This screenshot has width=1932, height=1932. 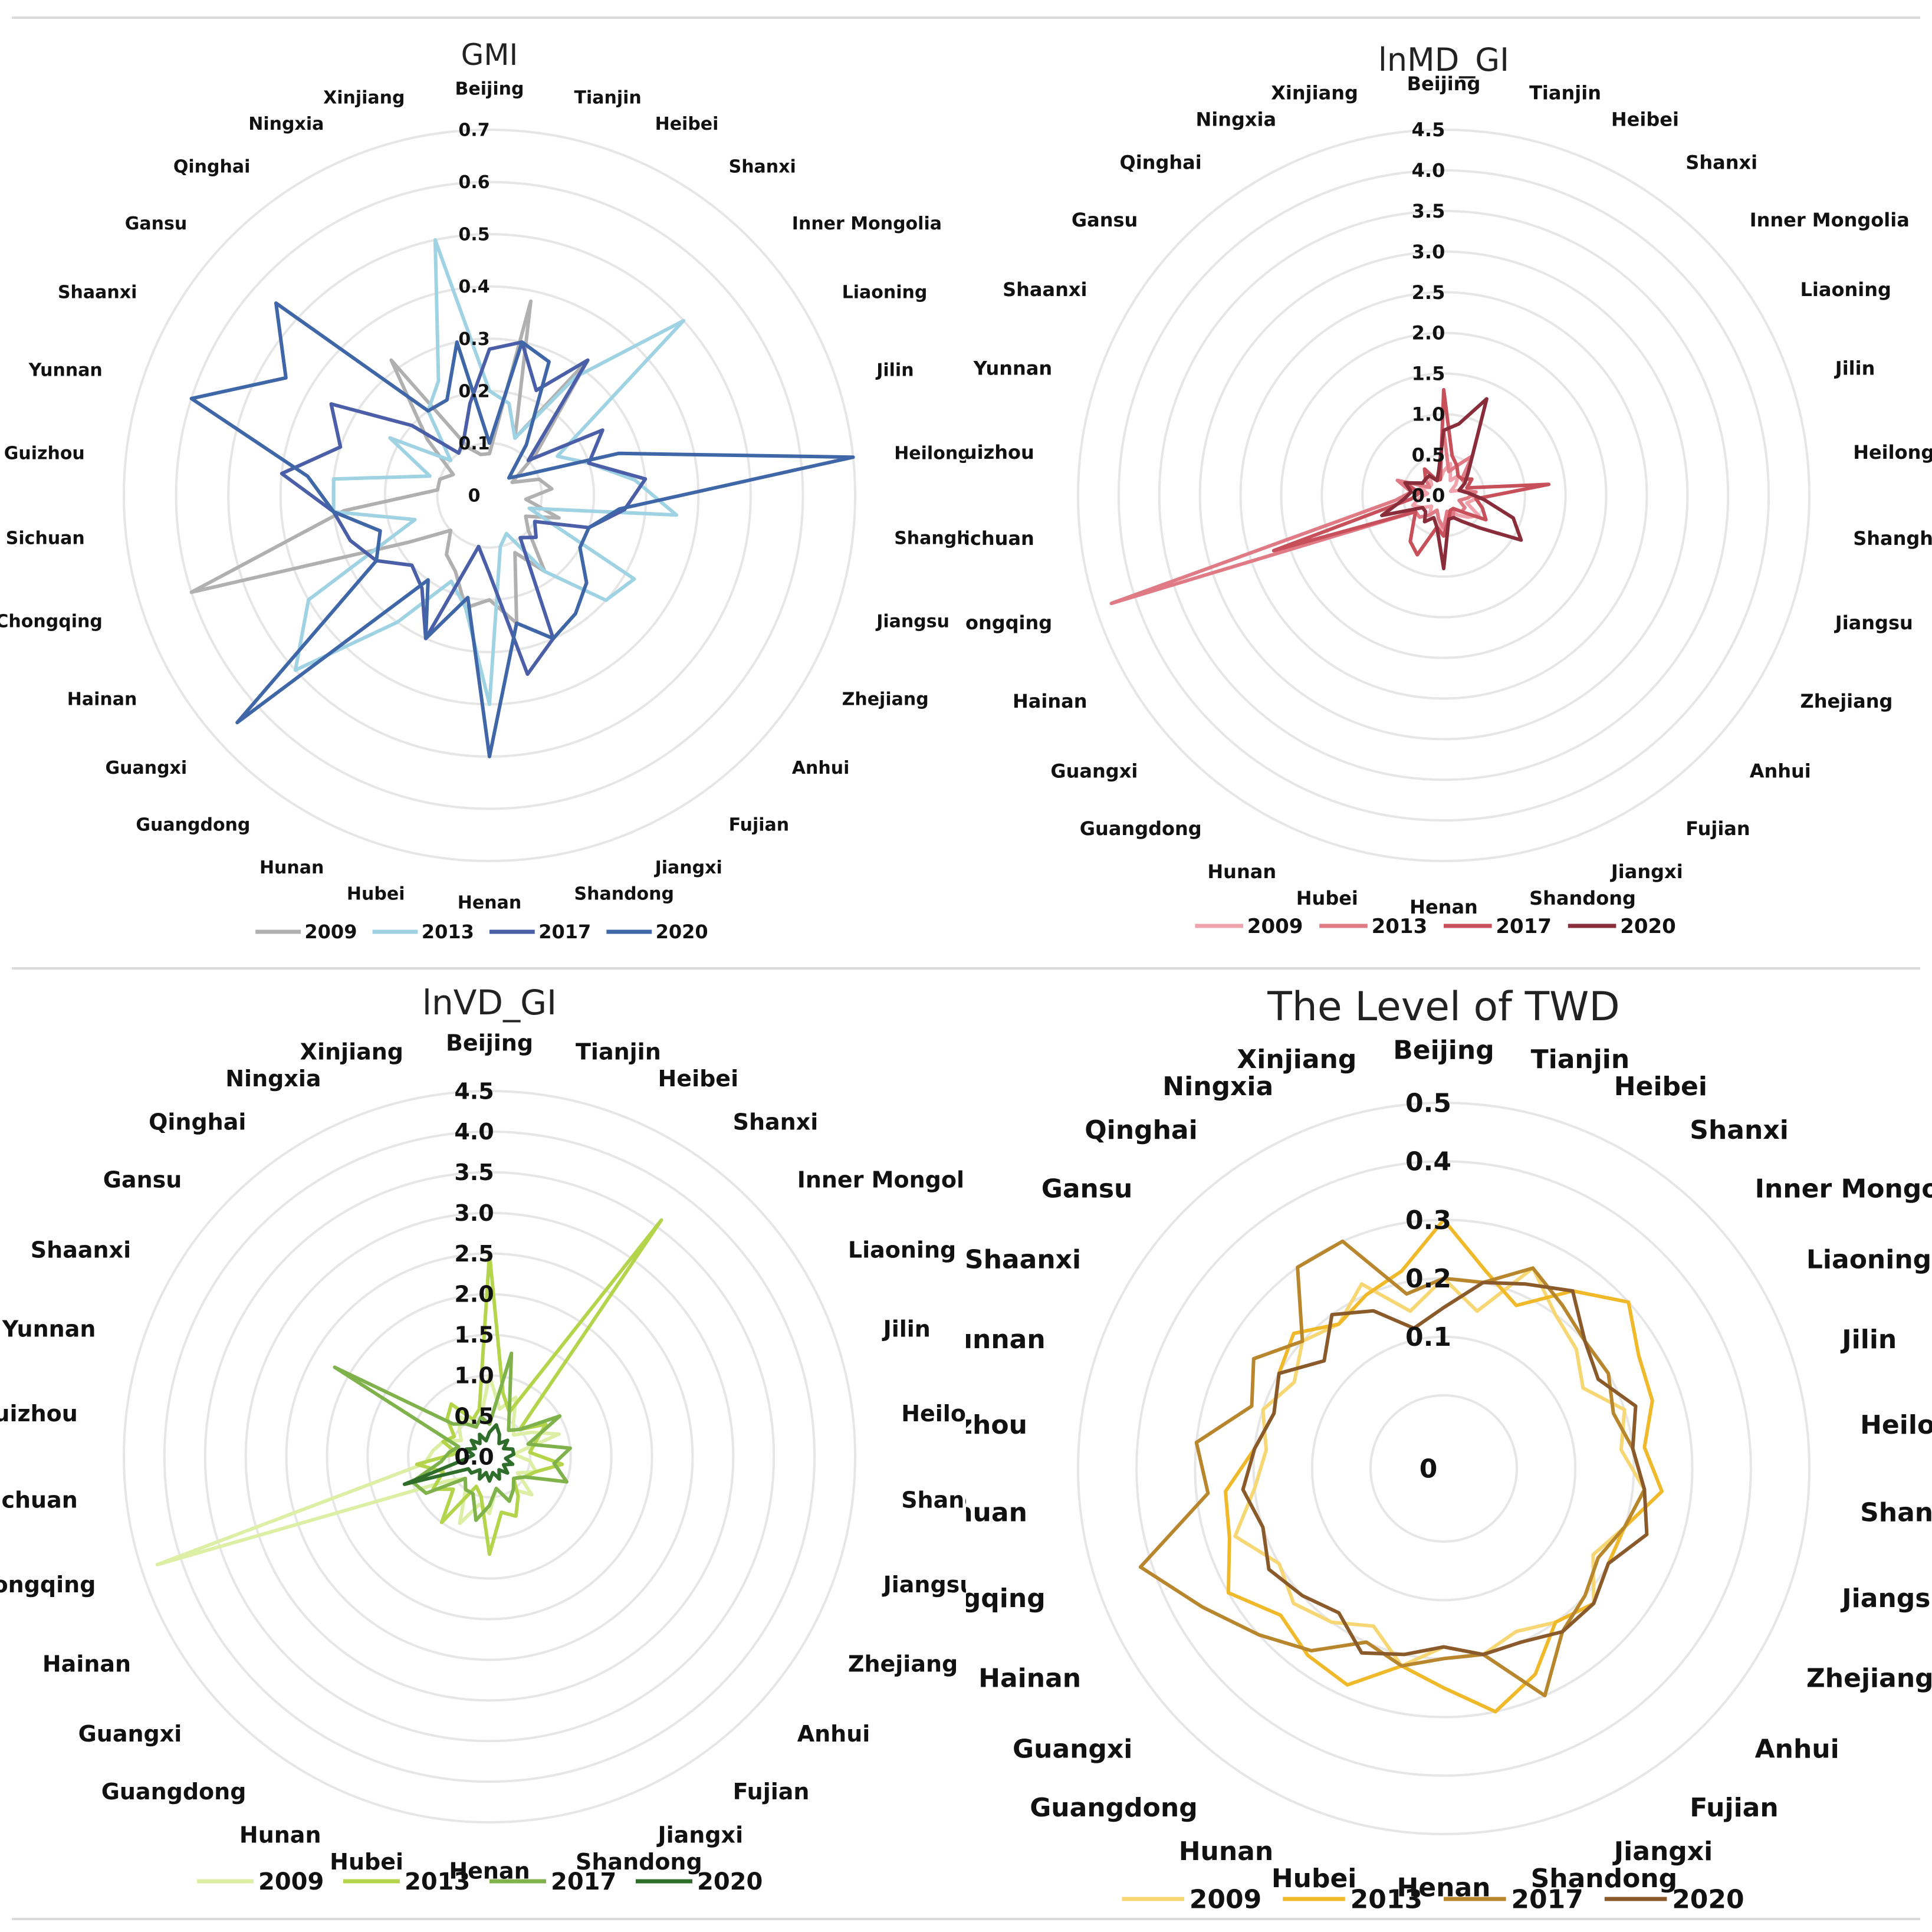 I want to click on series-2009-line, so click(x=358, y=1470).